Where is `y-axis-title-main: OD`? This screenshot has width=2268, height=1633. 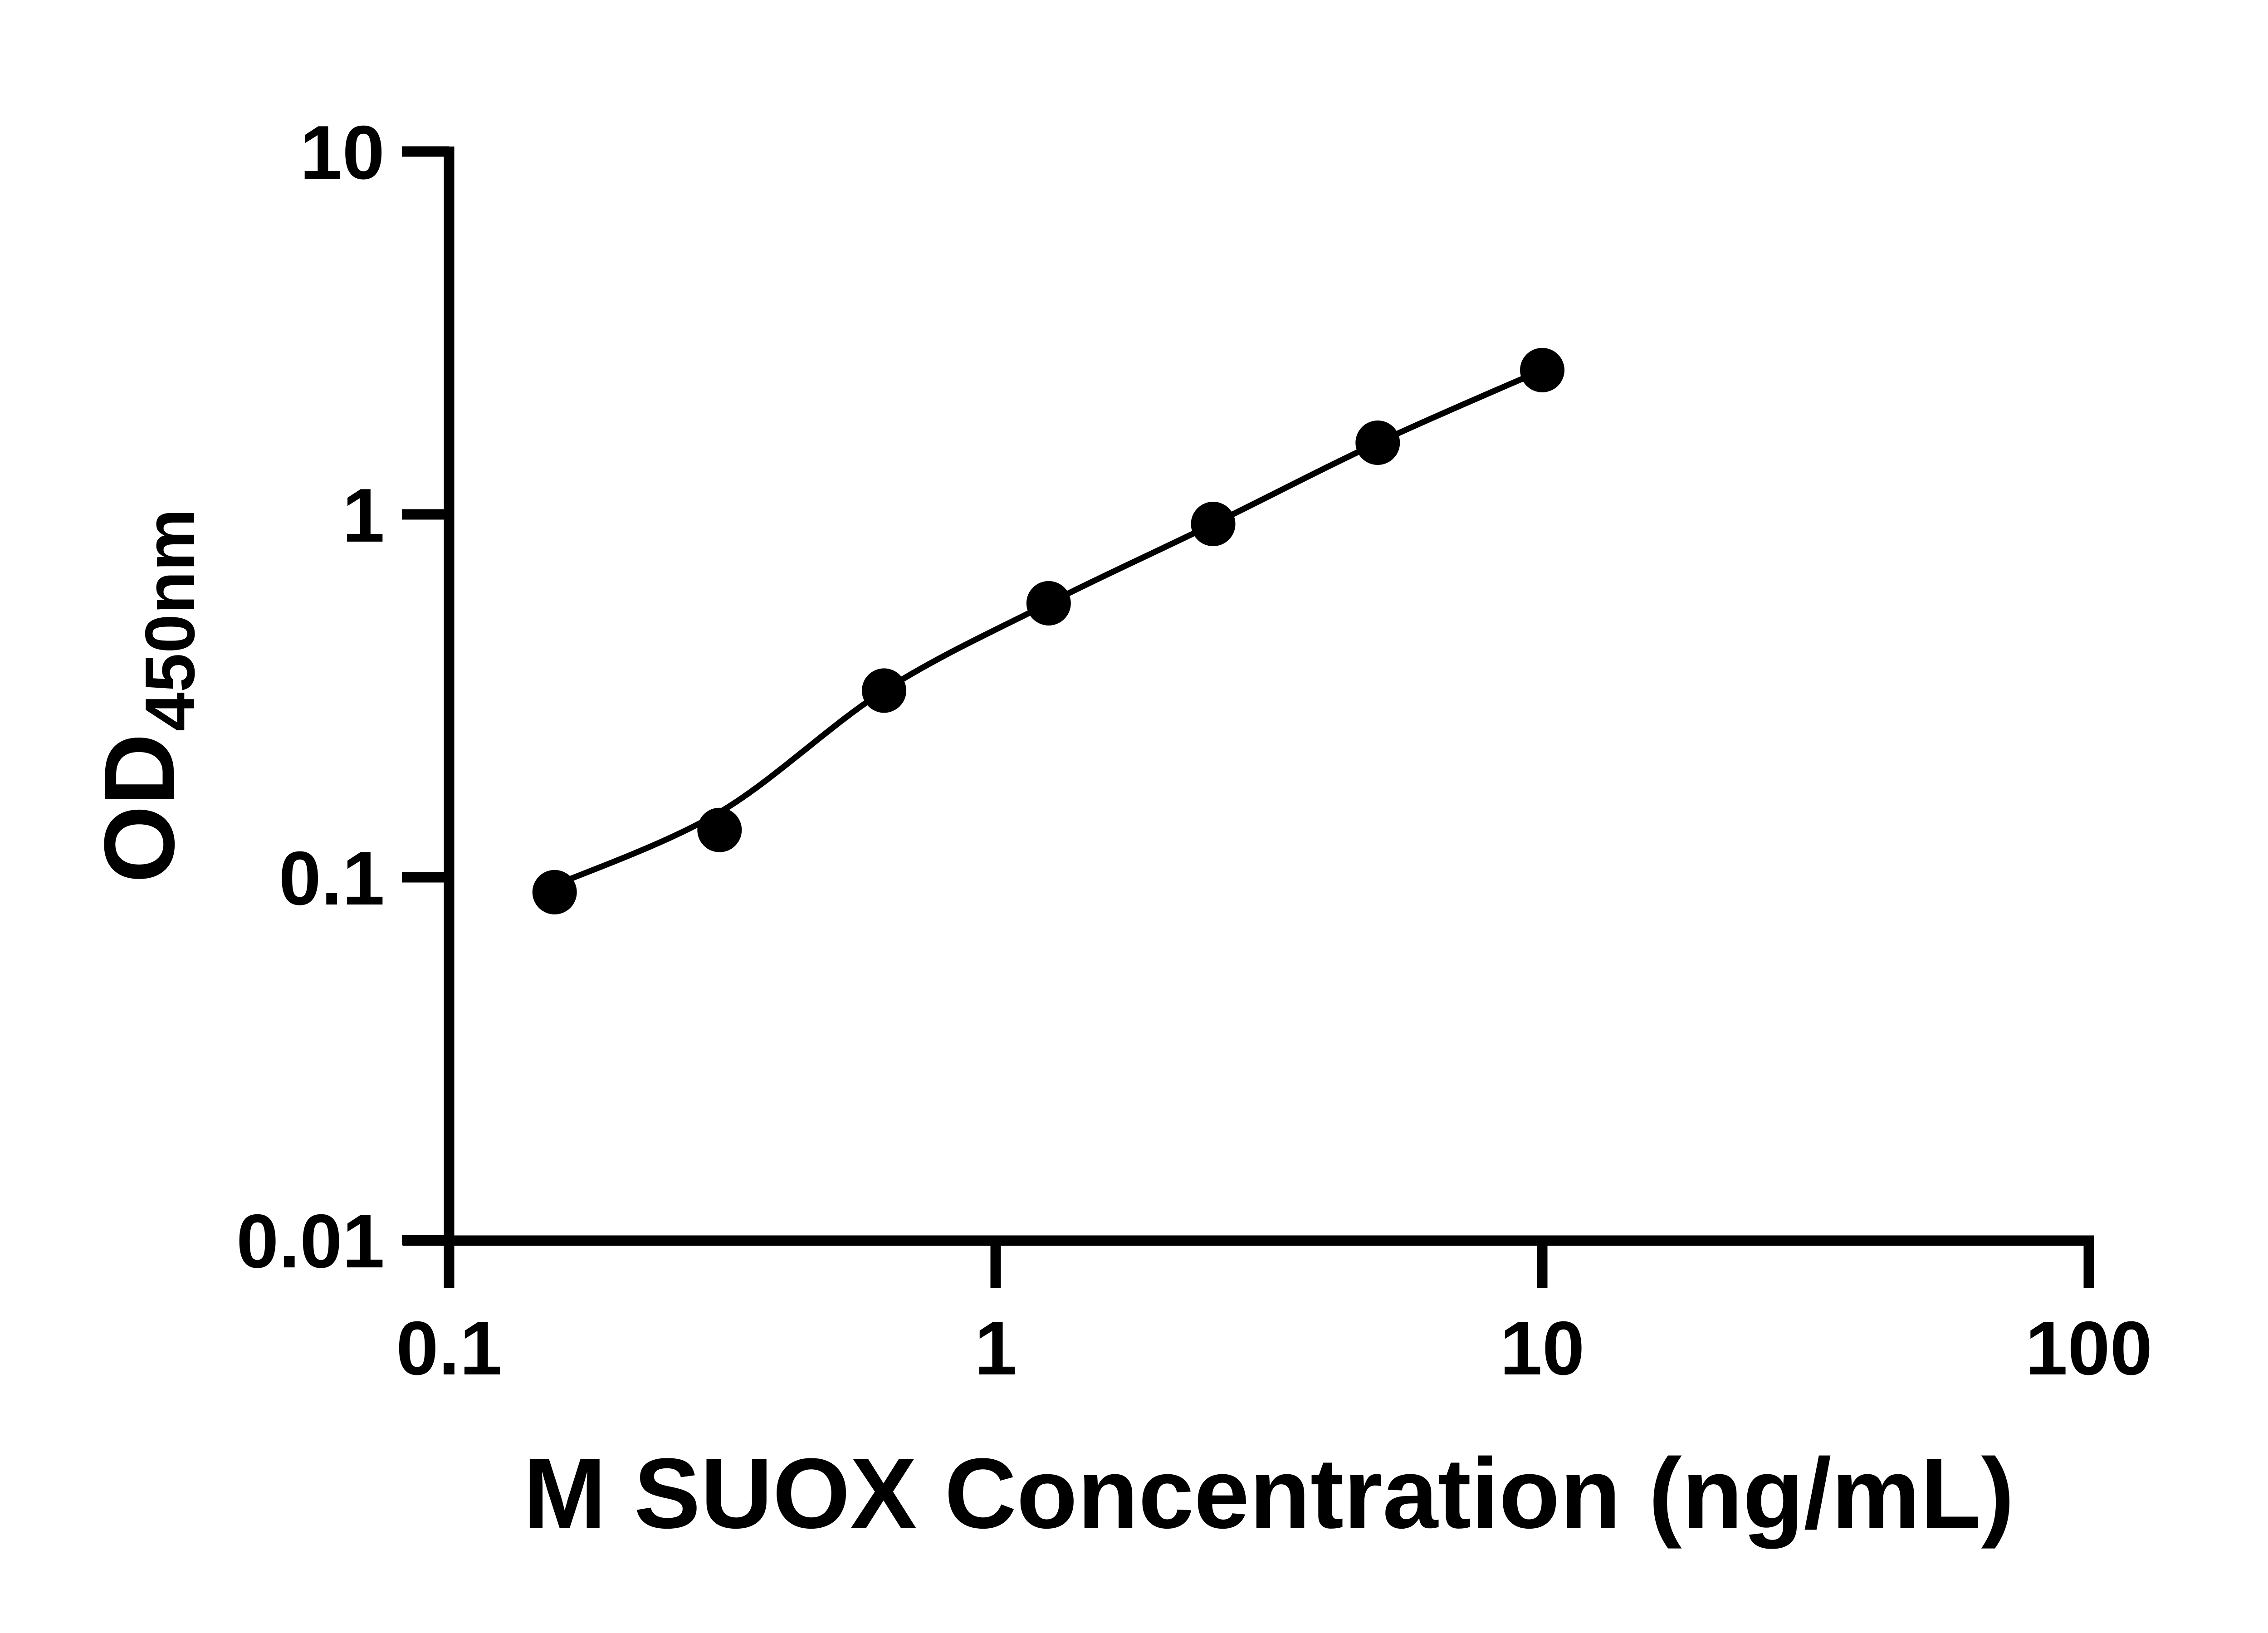
y-axis-title-main: OD is located at coordinates (139, 808).